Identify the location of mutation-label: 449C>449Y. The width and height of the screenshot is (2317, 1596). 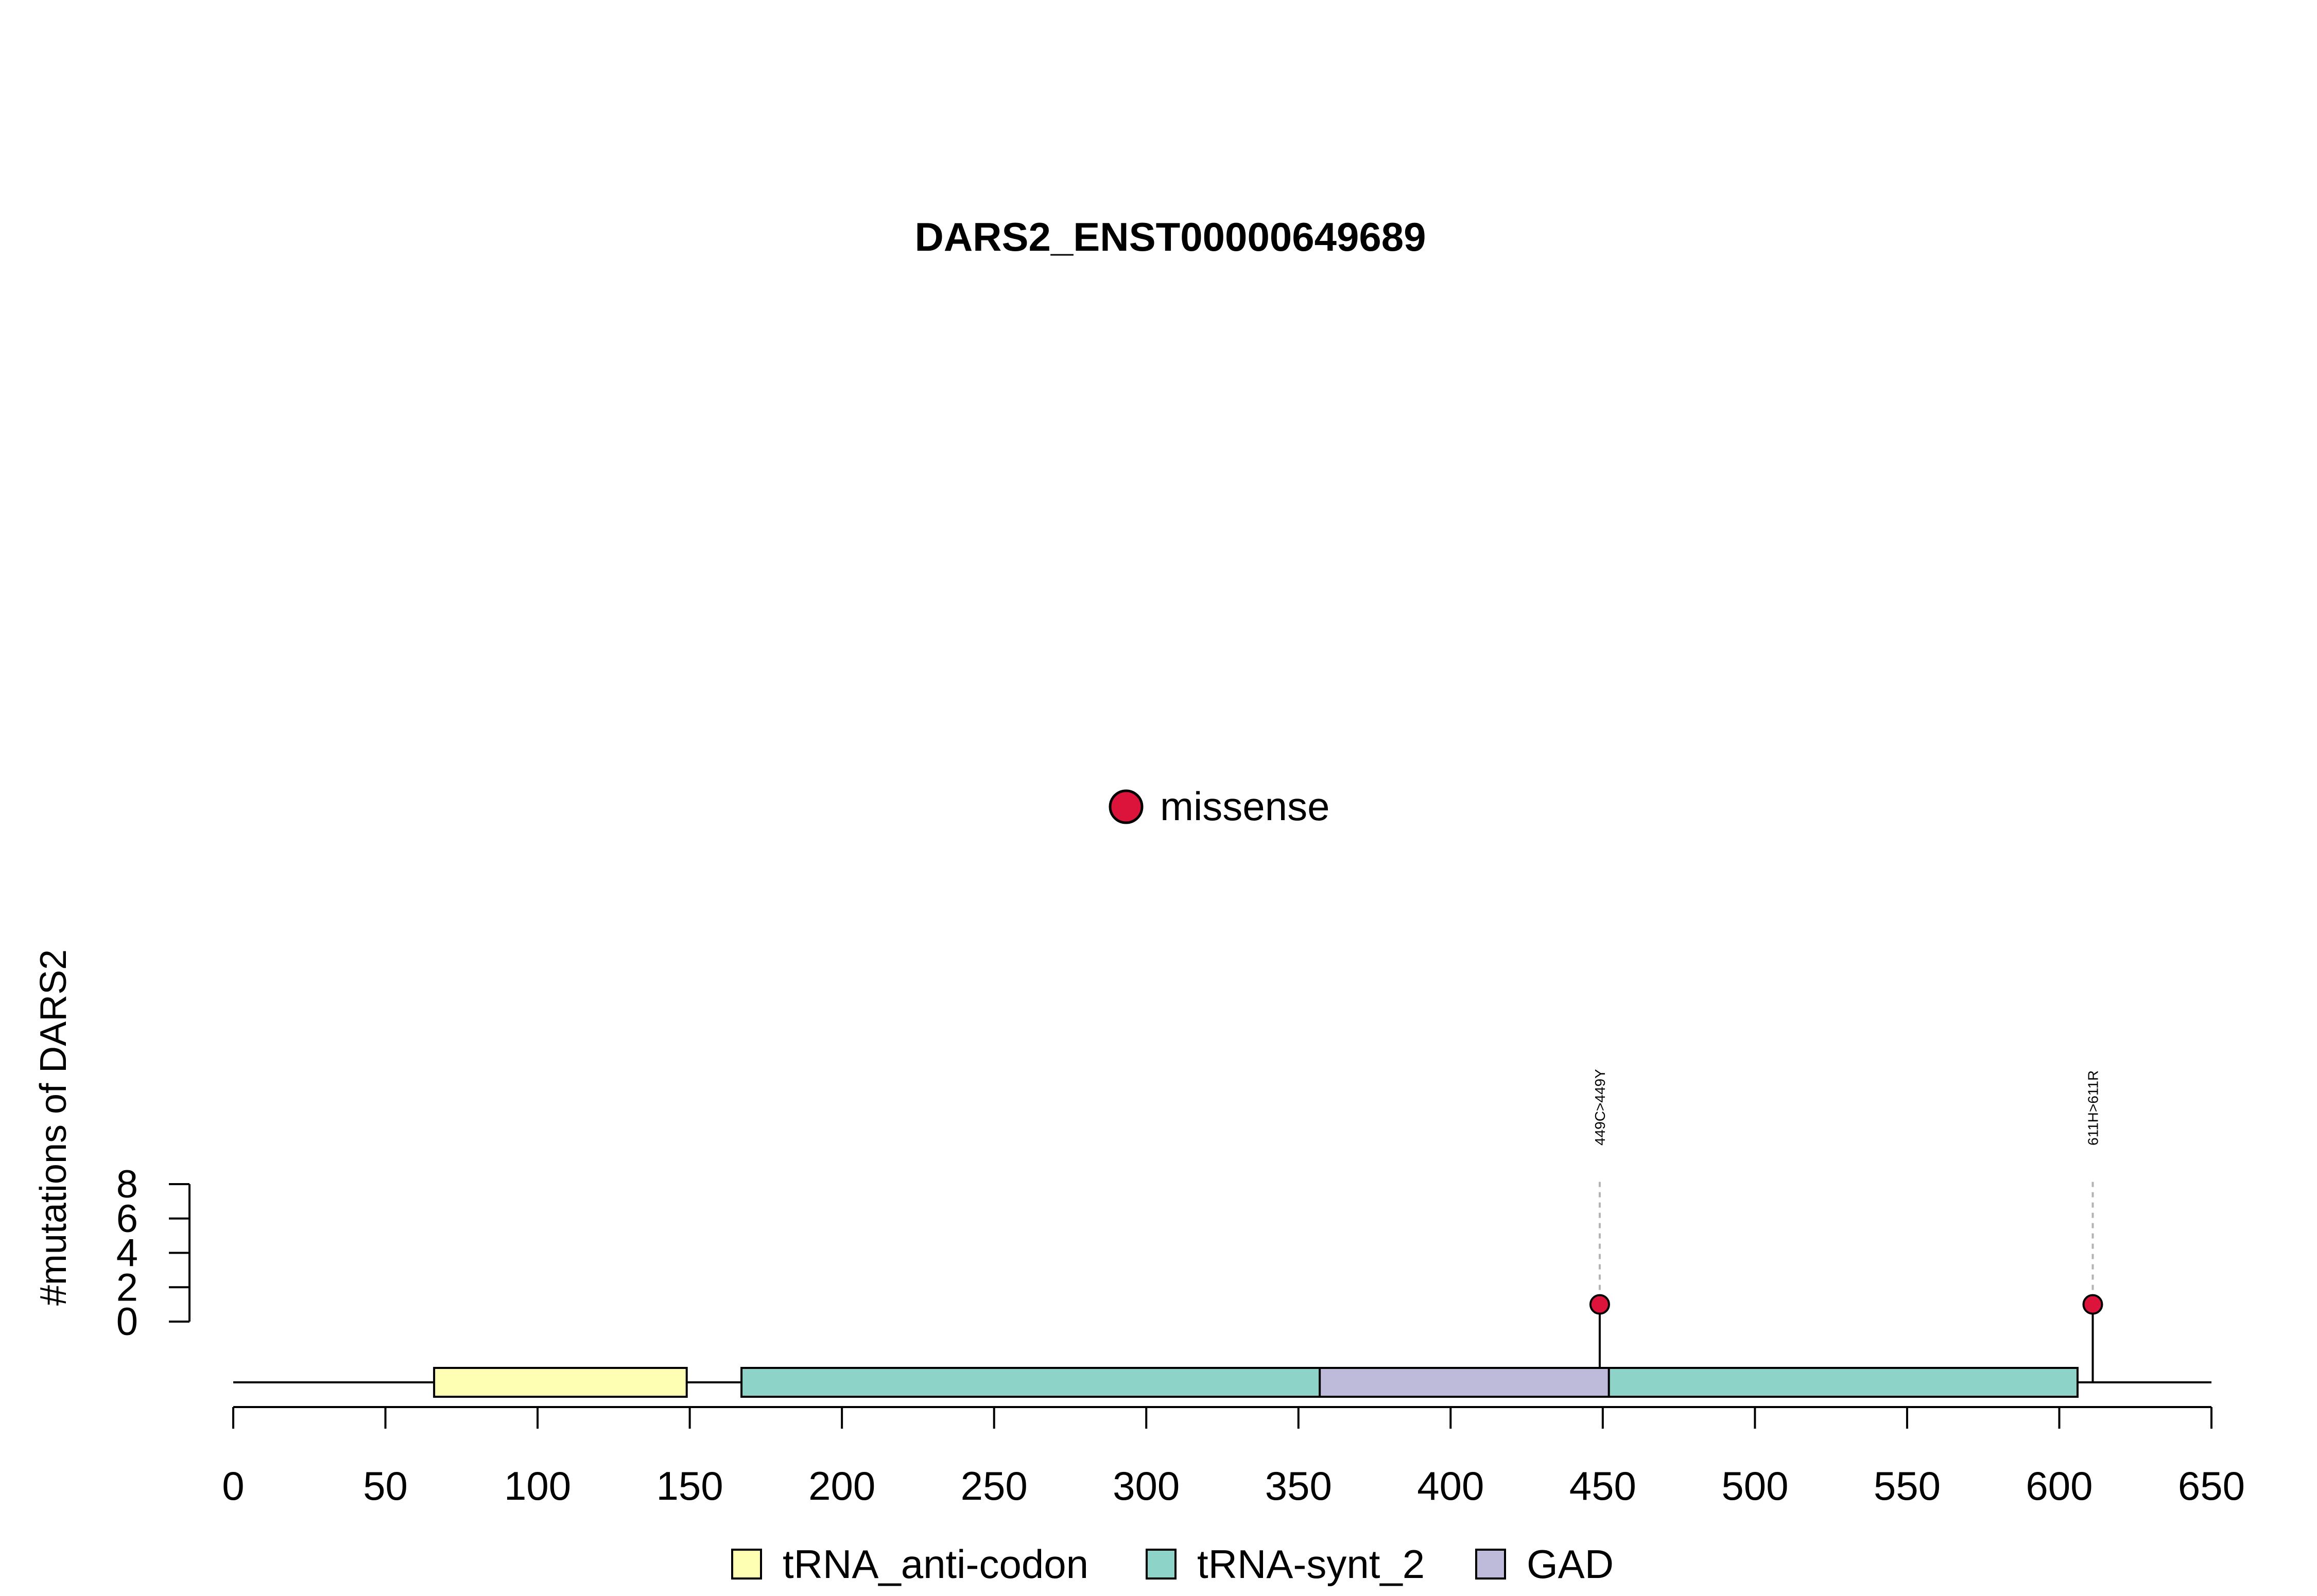
(1600, 1107).